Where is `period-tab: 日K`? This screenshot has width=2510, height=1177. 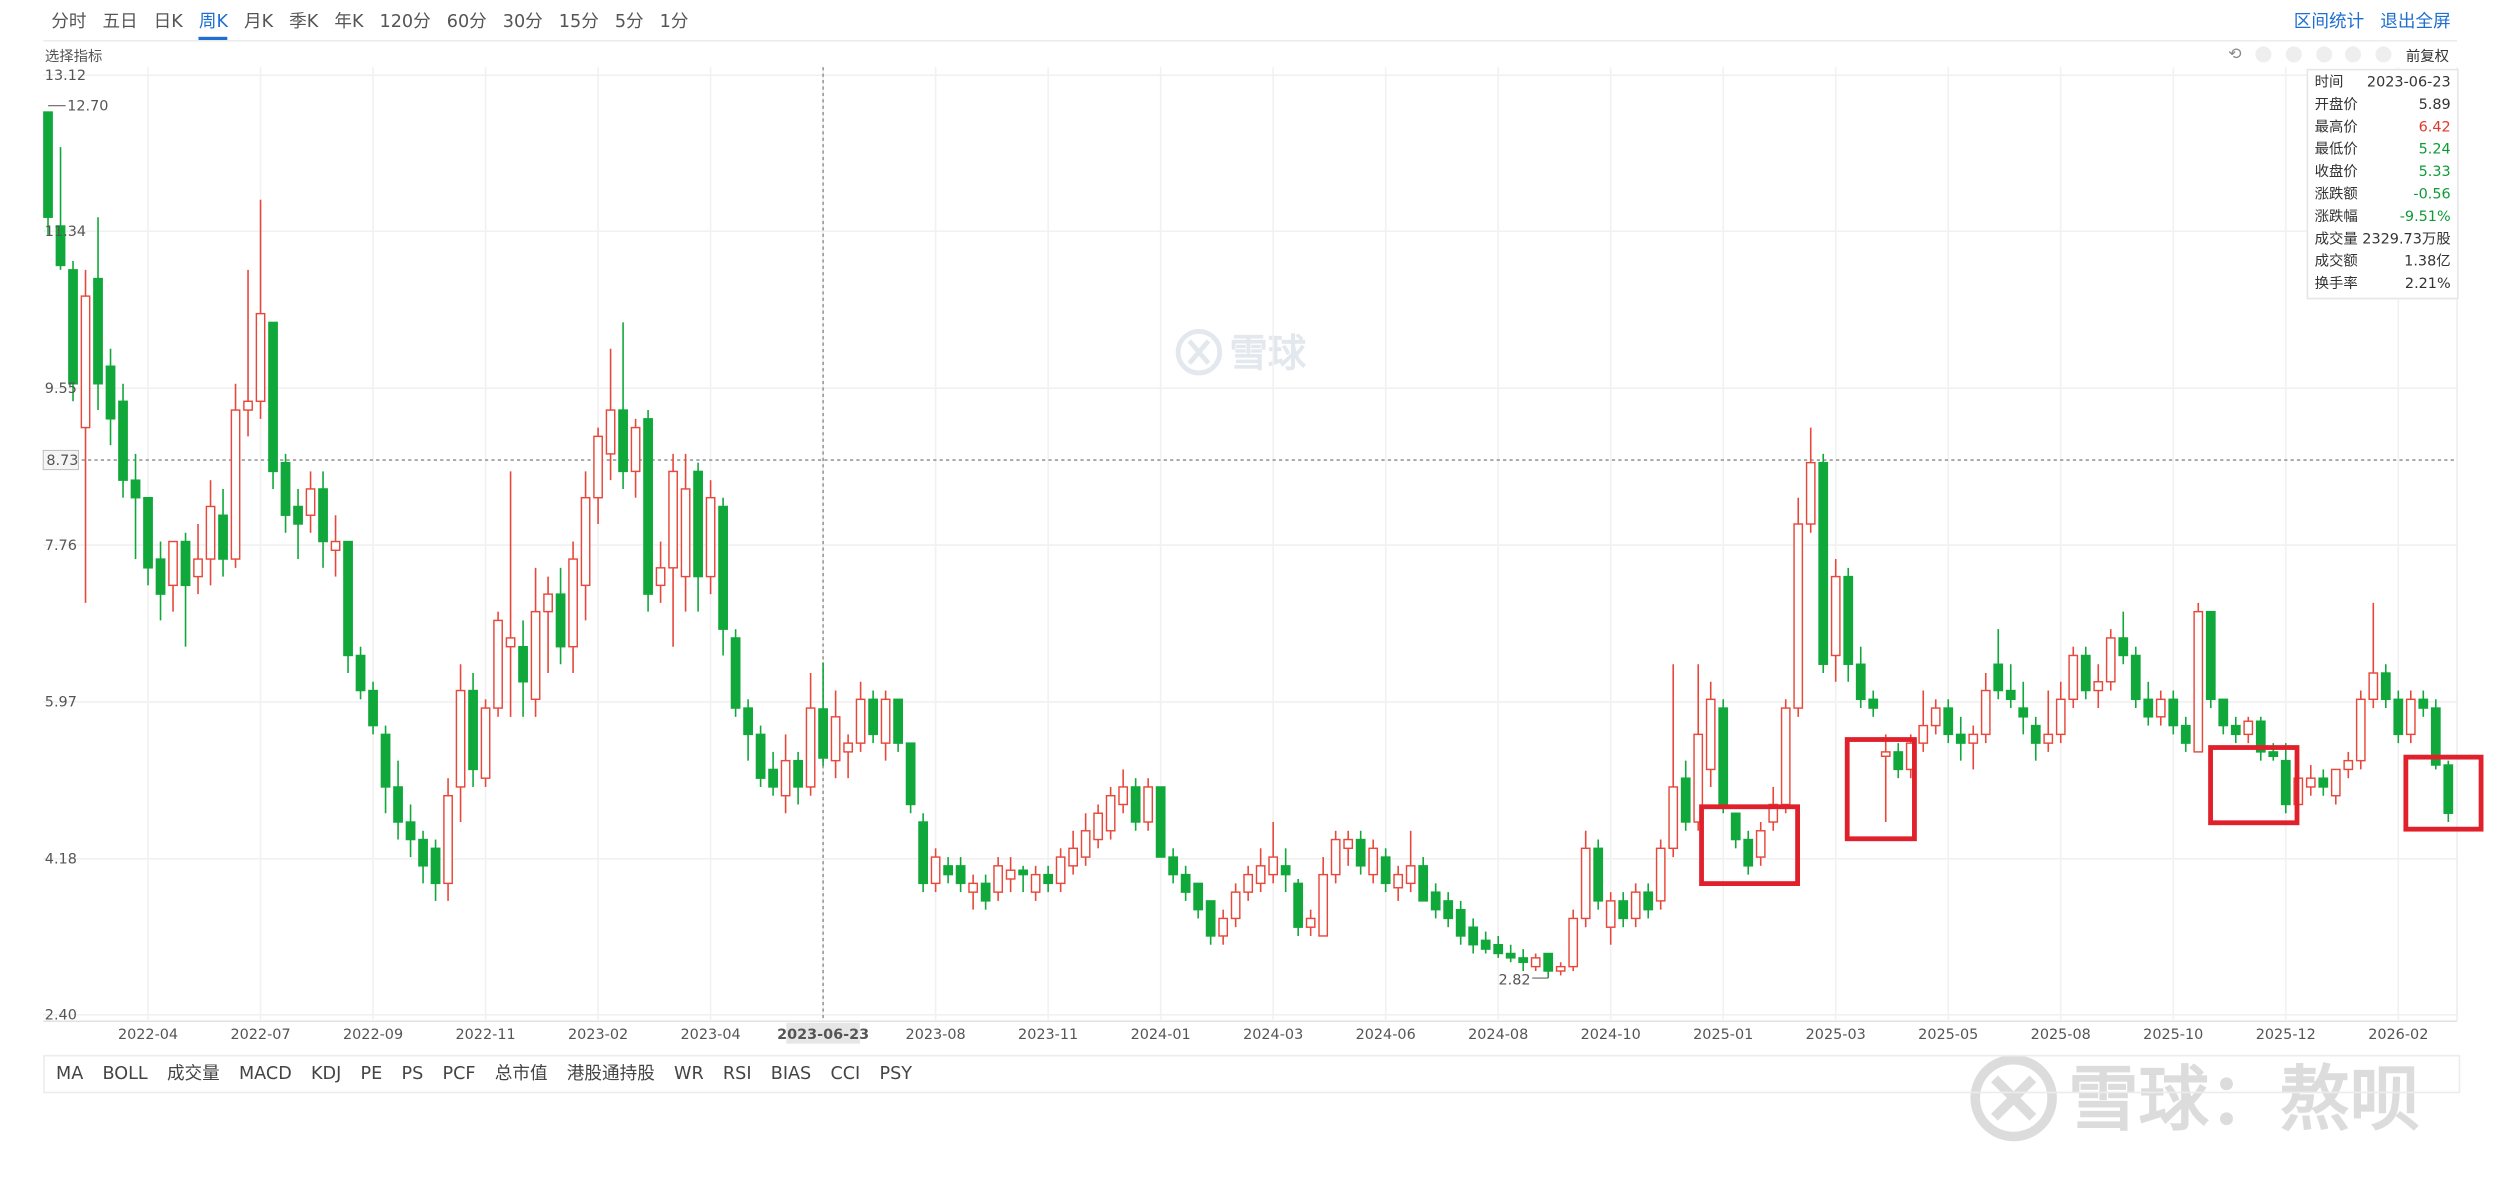
period-tab: 日K is located at coordinates (168, 22).